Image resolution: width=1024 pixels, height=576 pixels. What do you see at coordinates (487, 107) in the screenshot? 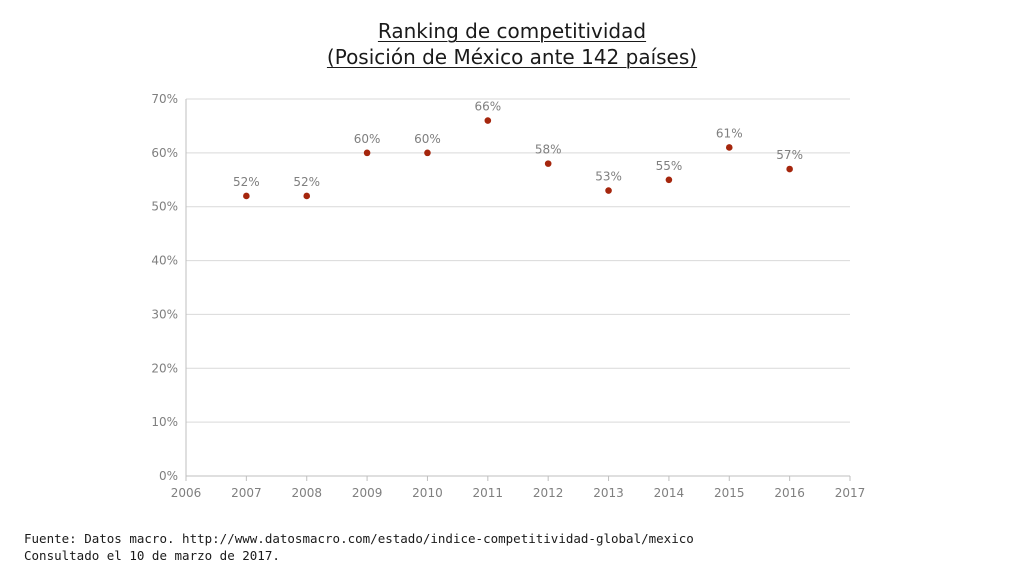
I see `data-label: 66%` at bounding box center [487, 107].